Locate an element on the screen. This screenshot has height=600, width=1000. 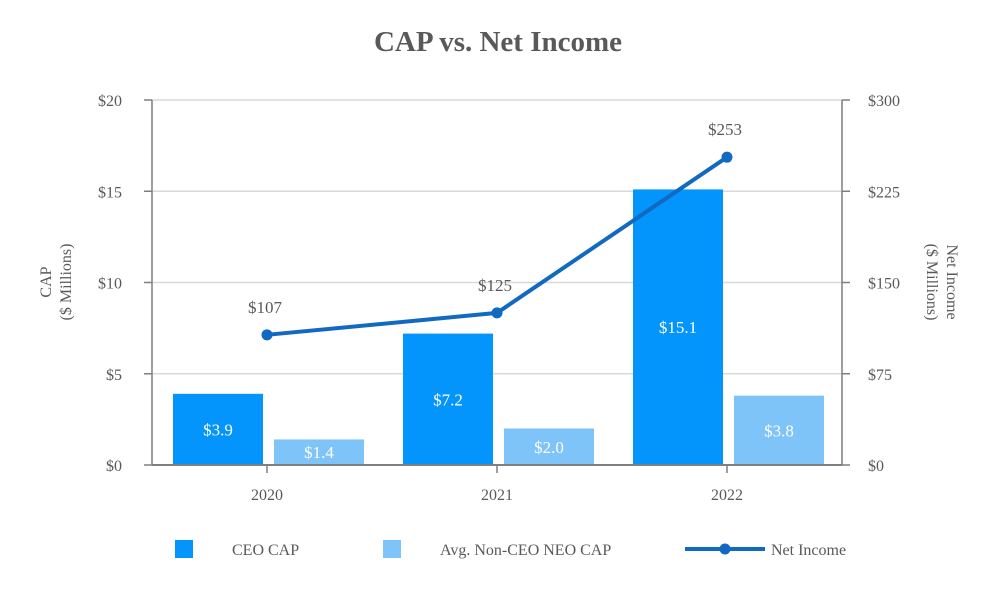
bar-non-ceo-cap-2020 is located at coordinates (319, 452).